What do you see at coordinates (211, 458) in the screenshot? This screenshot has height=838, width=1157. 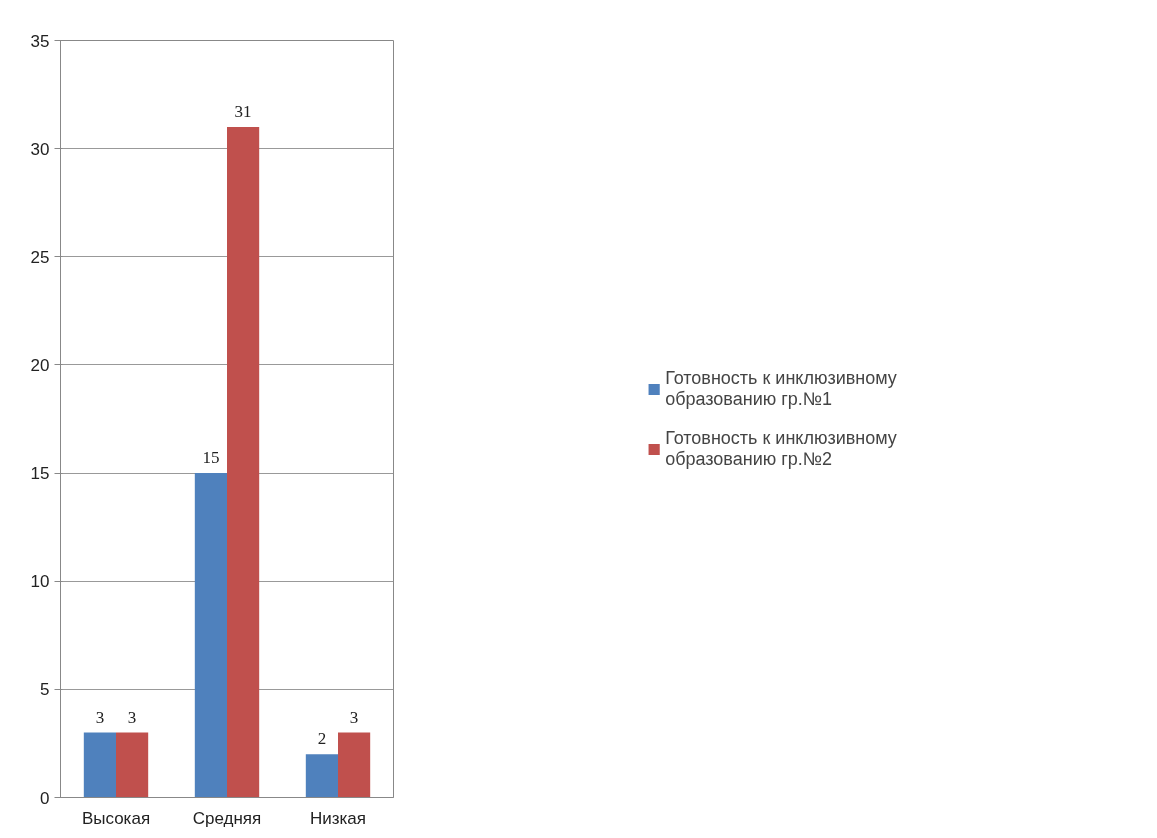 I see `data-label: 15` at bounding box center [211, 458].